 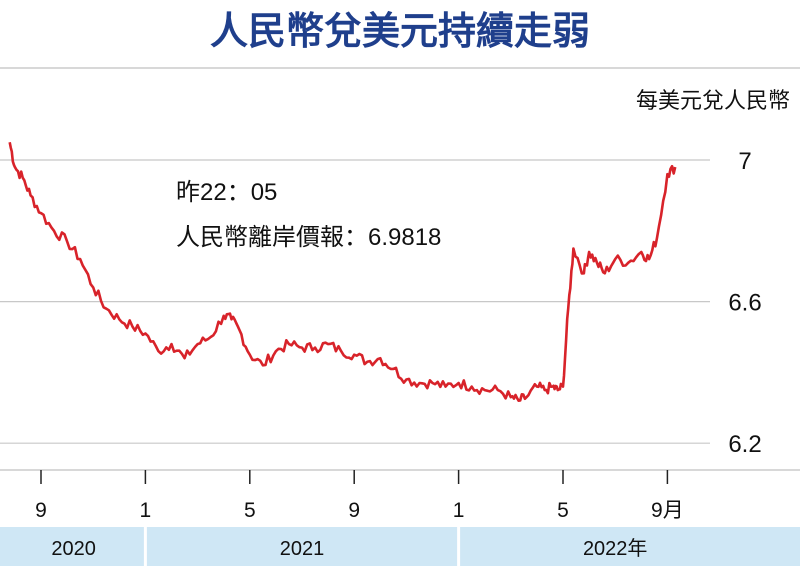 What do you see at coordinates (744, 161) in the screenshot?
I see `y-tick-label: 7` at bounding box center [744, 161].